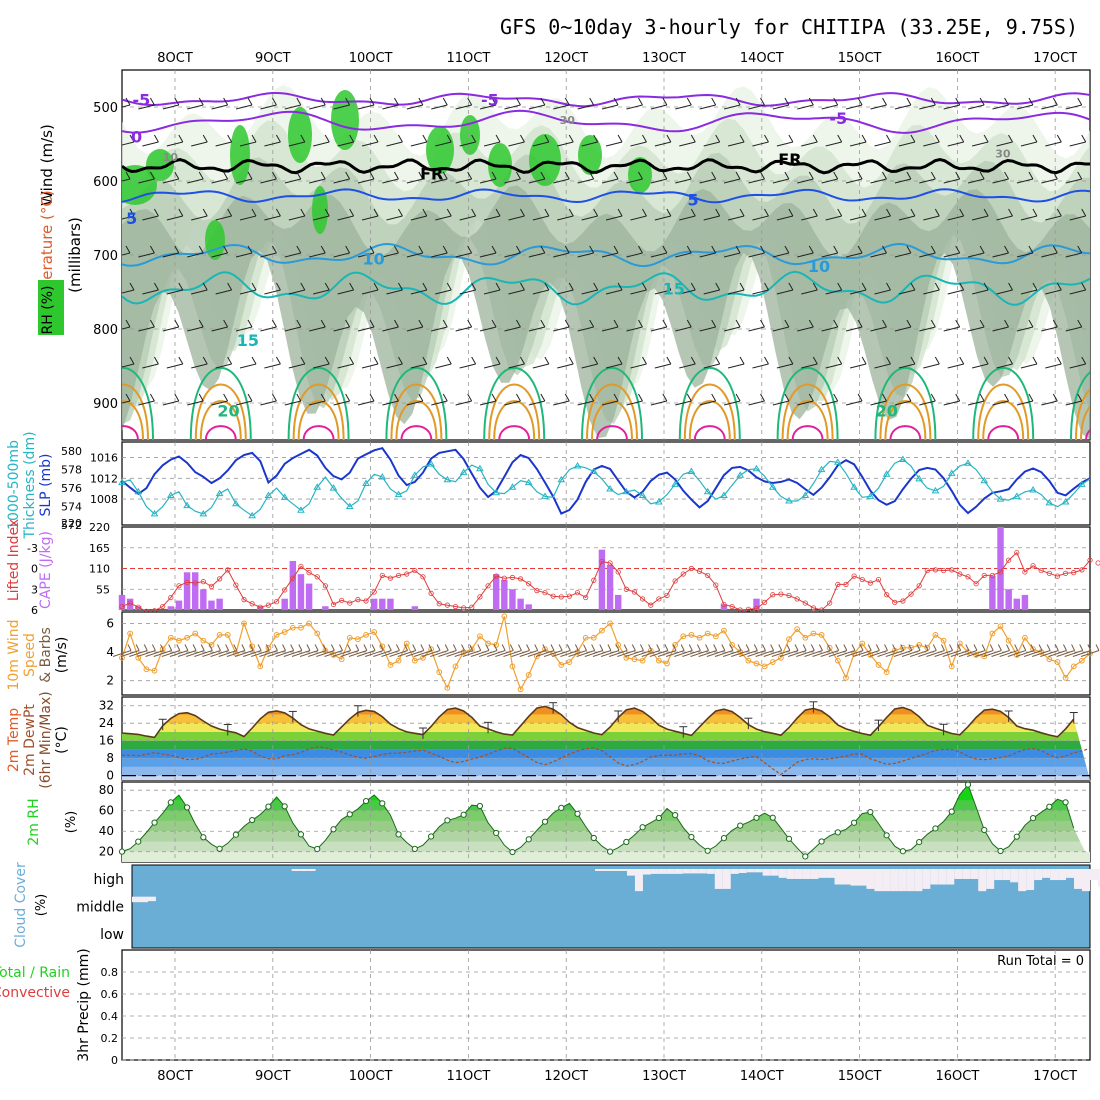  What do you see at coordinates (440, 150) in the screenshot?
I see `moist-region` at bounding box center [440, 150].